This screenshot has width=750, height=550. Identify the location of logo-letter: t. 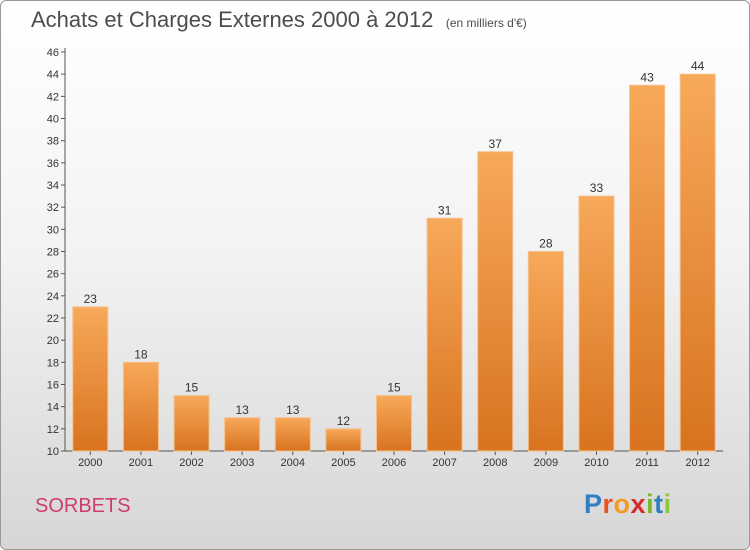
(659, 504).